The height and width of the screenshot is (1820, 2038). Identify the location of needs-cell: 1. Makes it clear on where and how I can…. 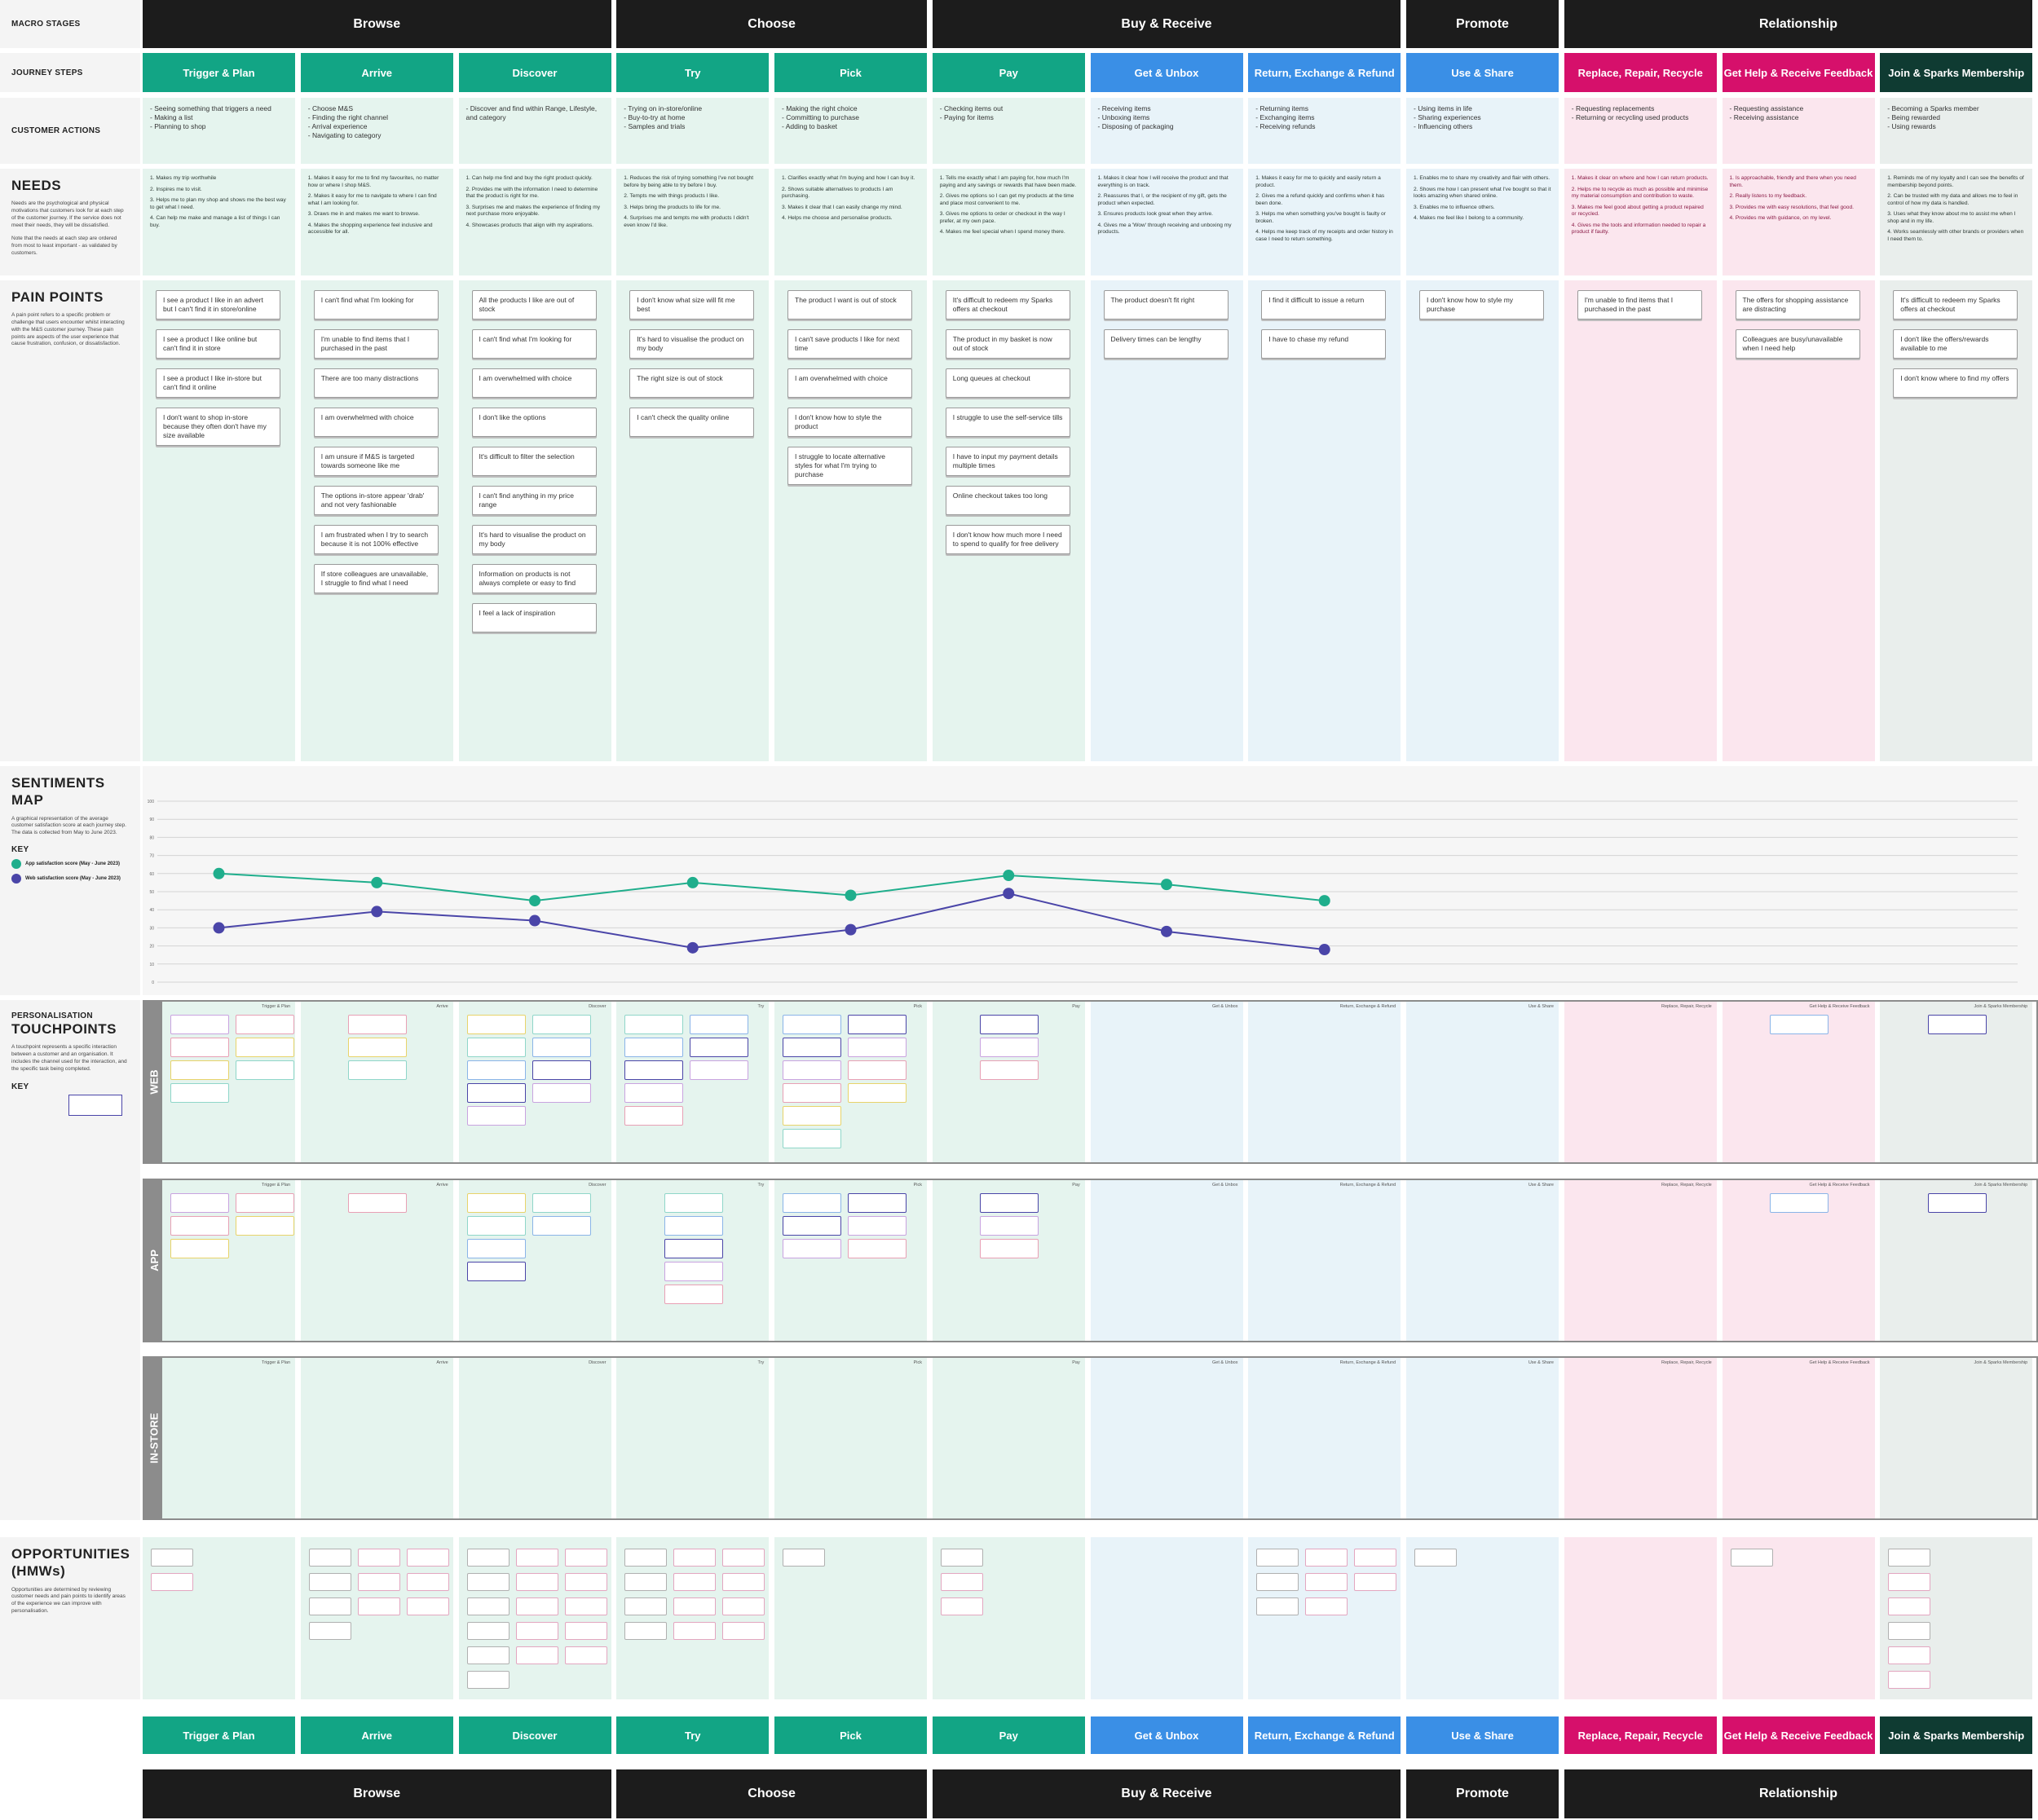
(1641, 222).